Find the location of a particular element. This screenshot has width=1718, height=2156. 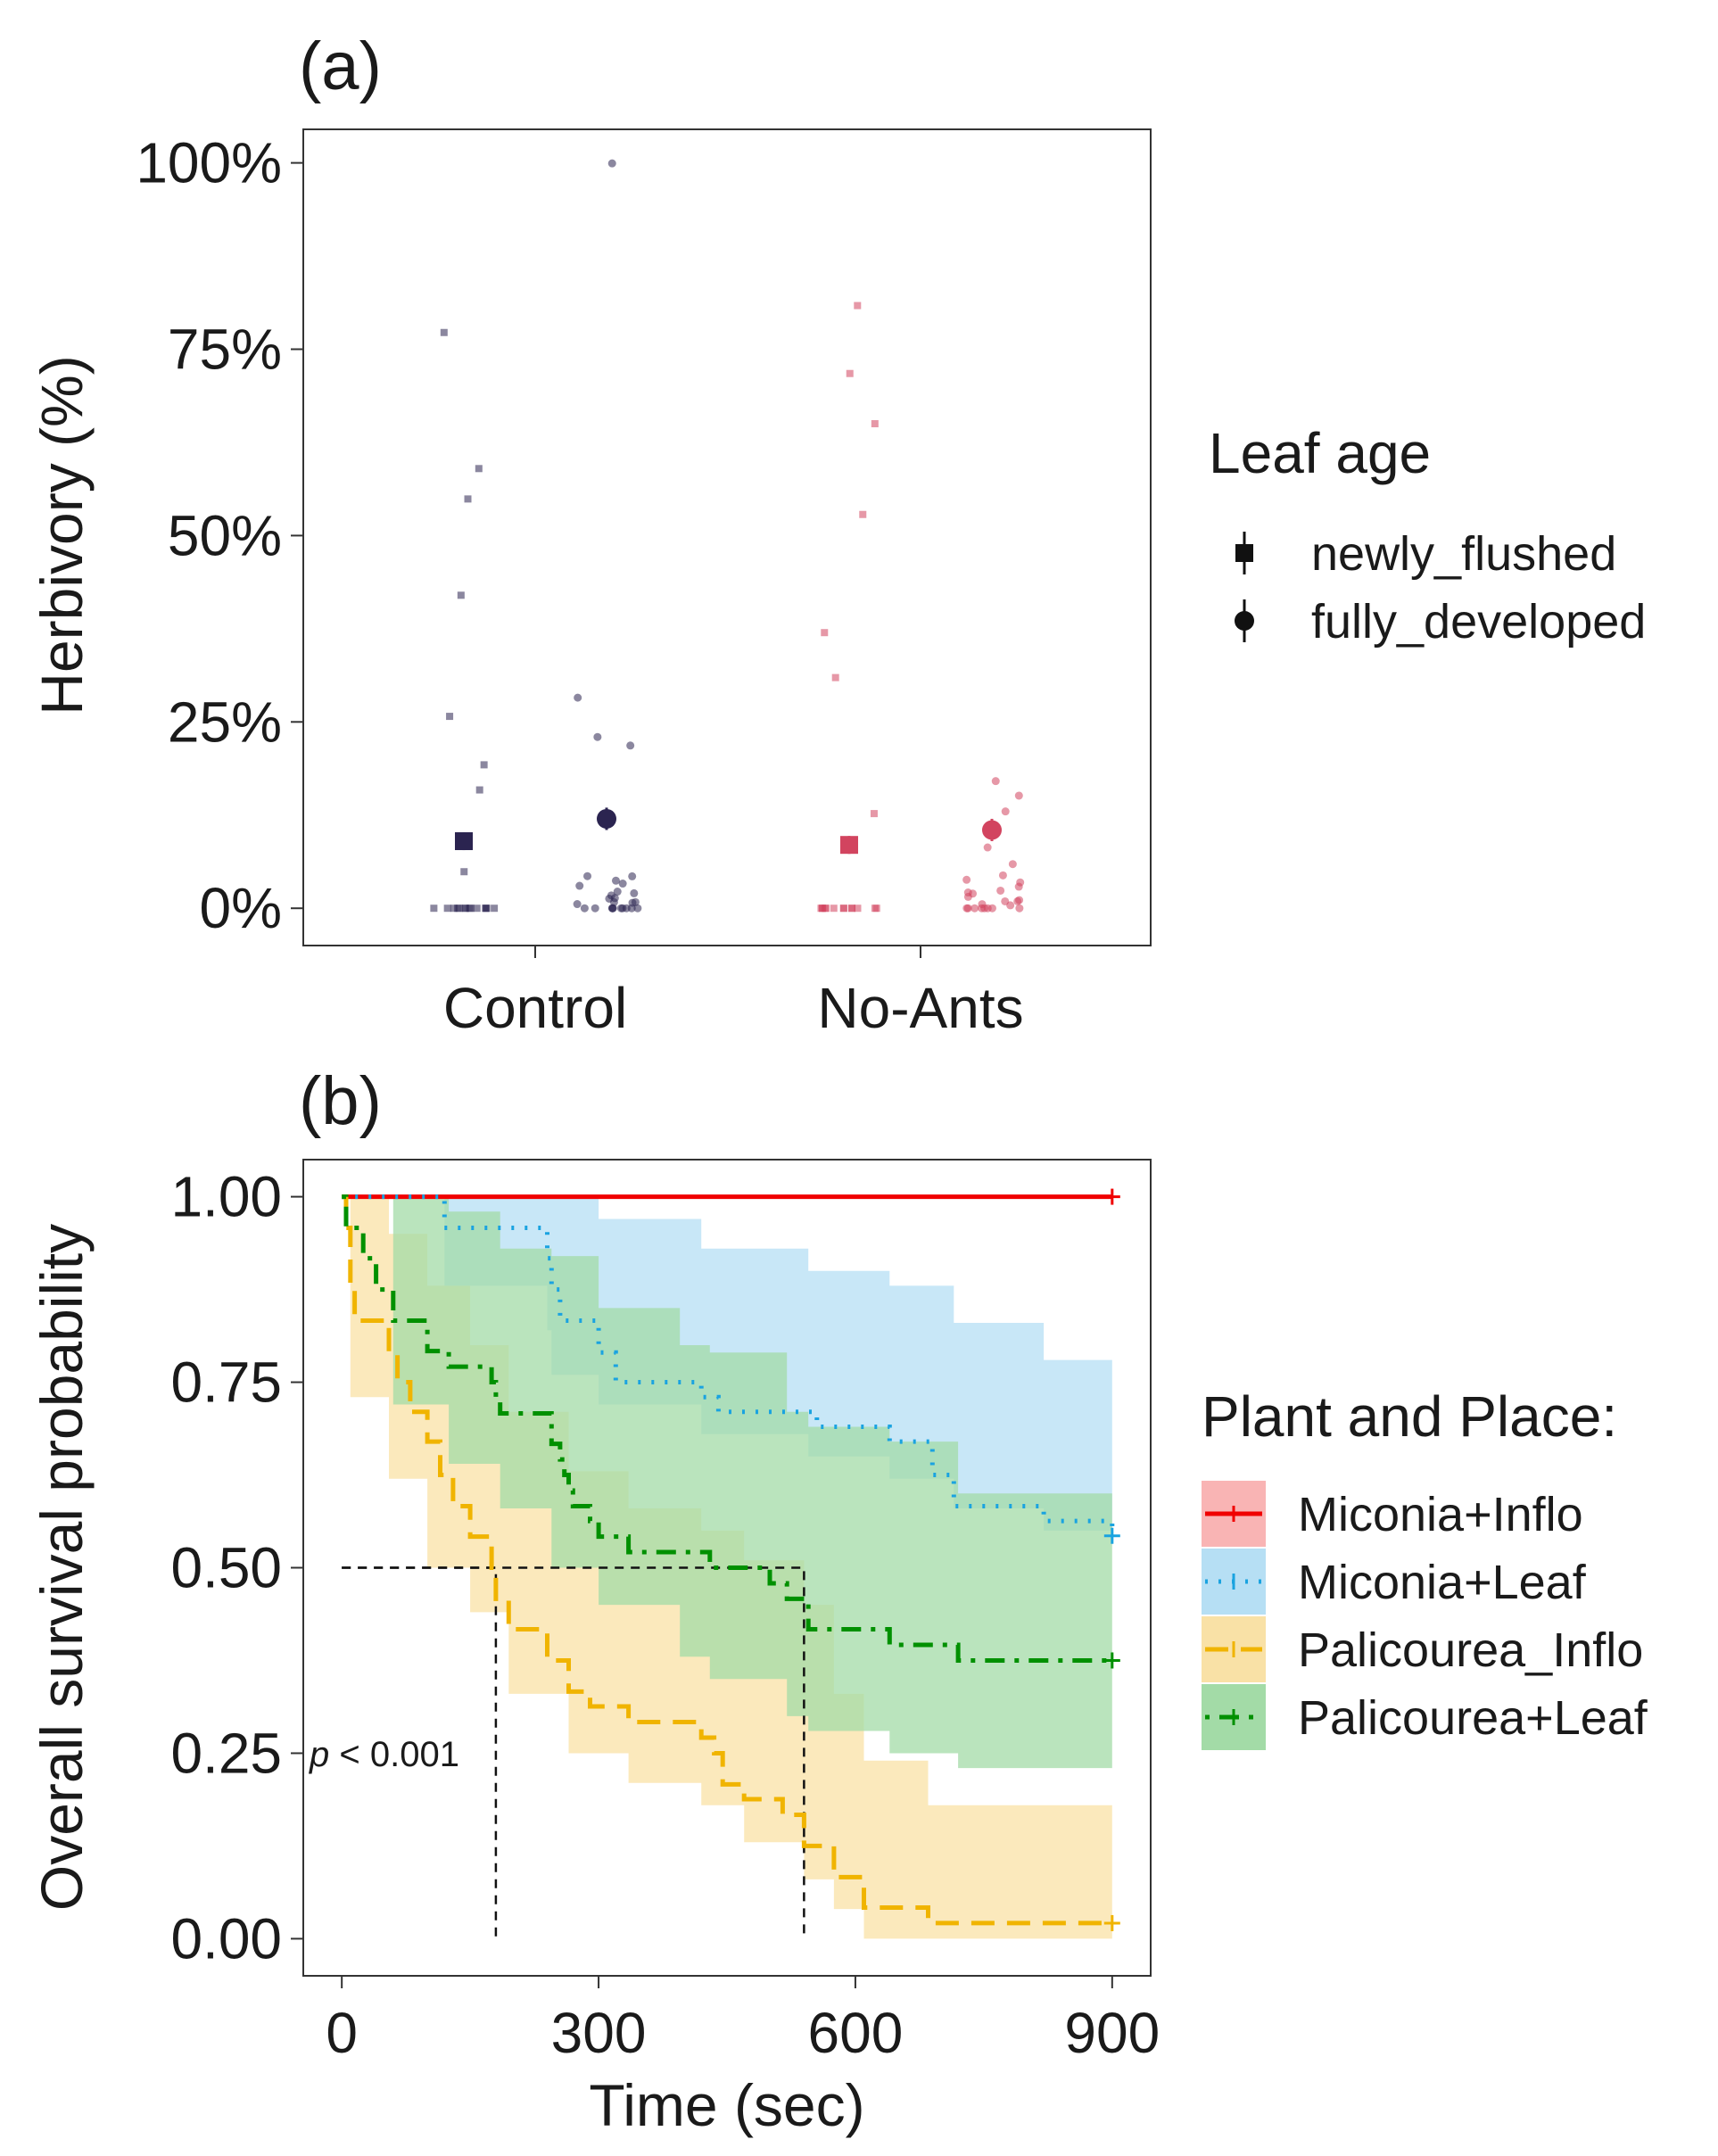

survival-curve is located at coordinates (727, 1429).